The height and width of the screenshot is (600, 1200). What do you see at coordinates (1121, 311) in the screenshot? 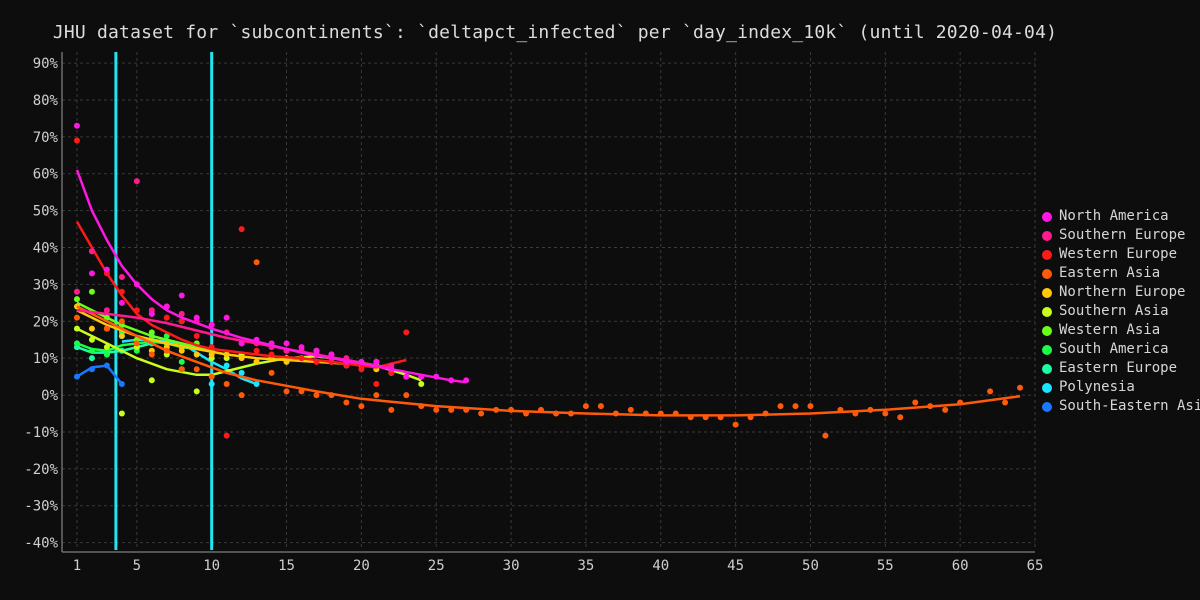
I see `legend-item-southern-asia: Southern Asia` at bounding box center [1121, 311].